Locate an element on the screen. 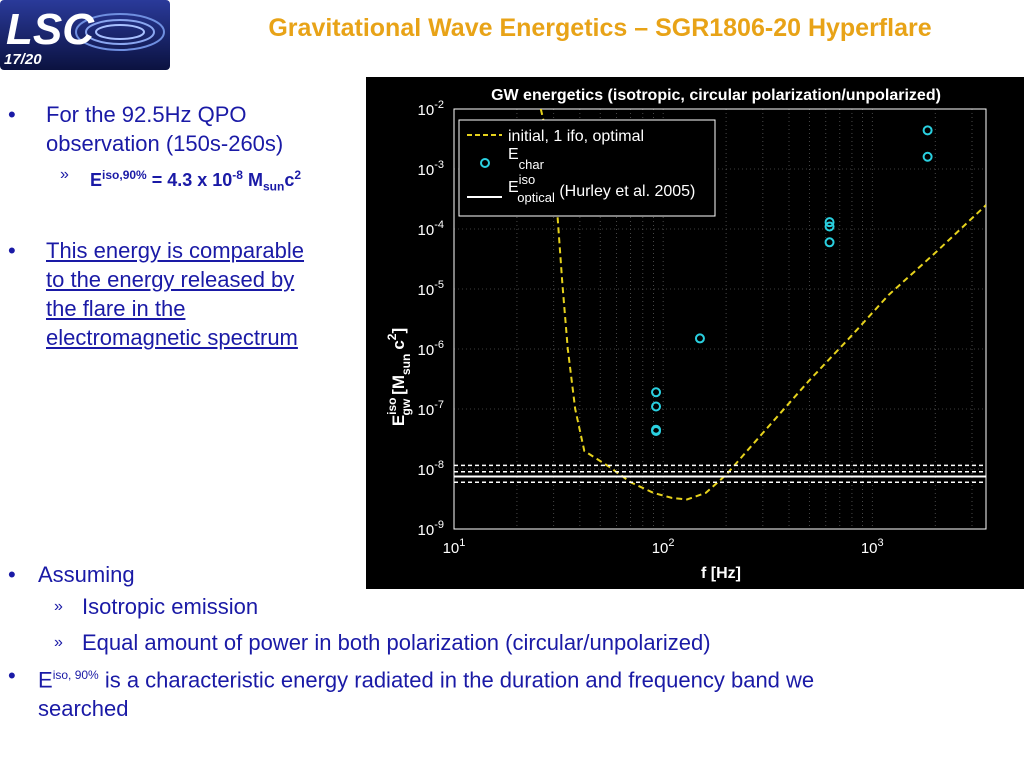  energy-unit: M is located at coordinates (252, 180).